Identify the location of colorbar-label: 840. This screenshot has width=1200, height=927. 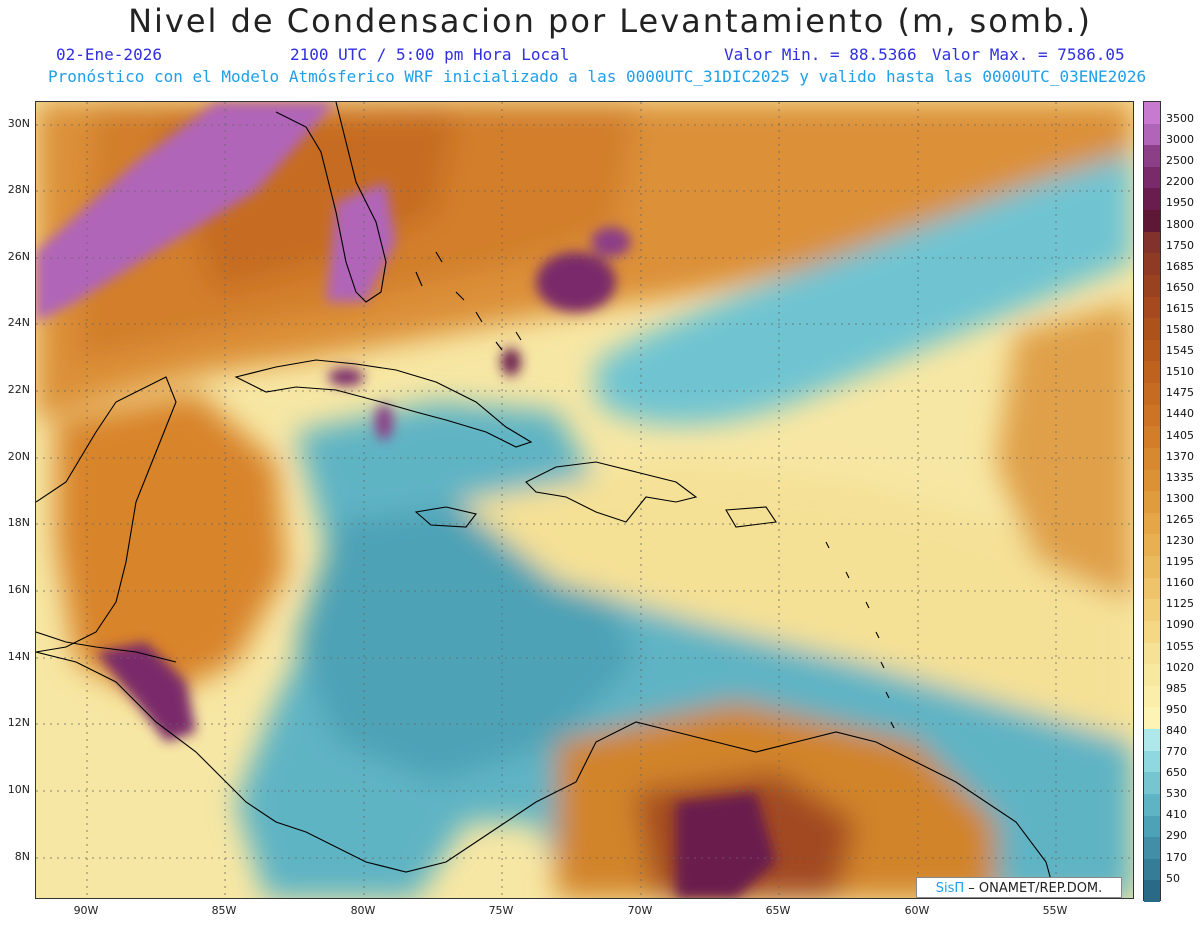
(1176, 730).